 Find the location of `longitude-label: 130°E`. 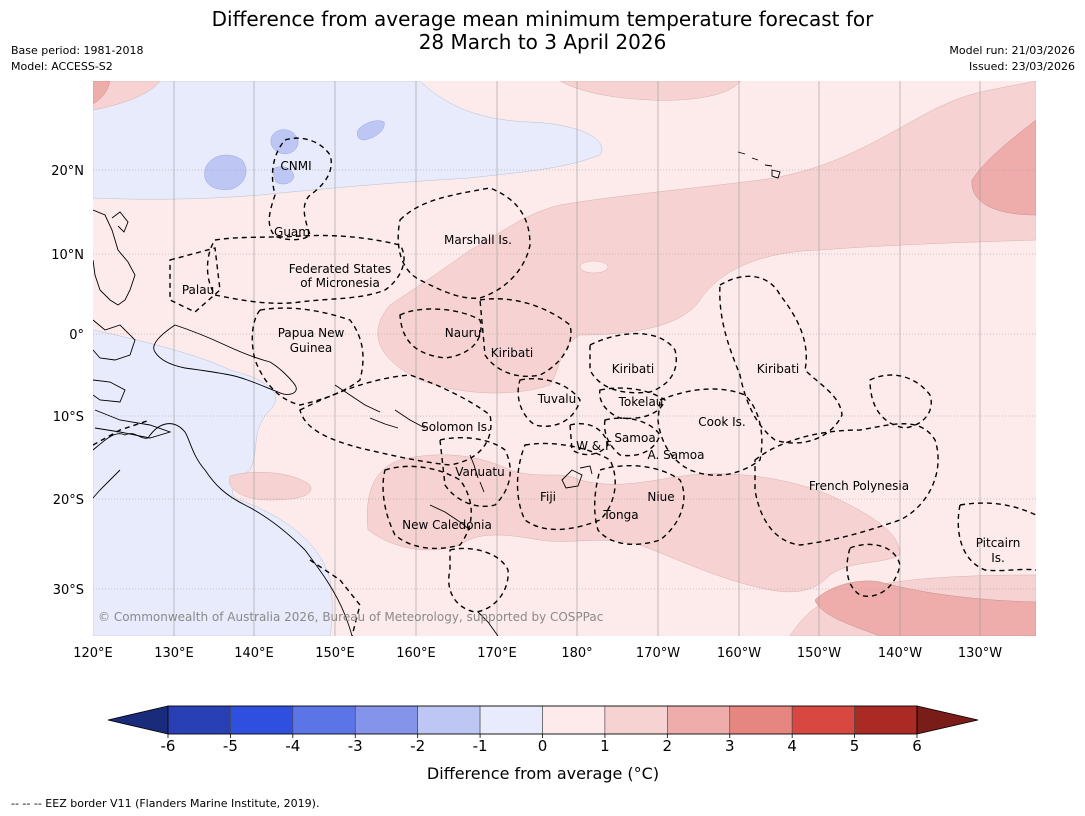

longitude-label: 130°E is located at coordinates (174, 653).